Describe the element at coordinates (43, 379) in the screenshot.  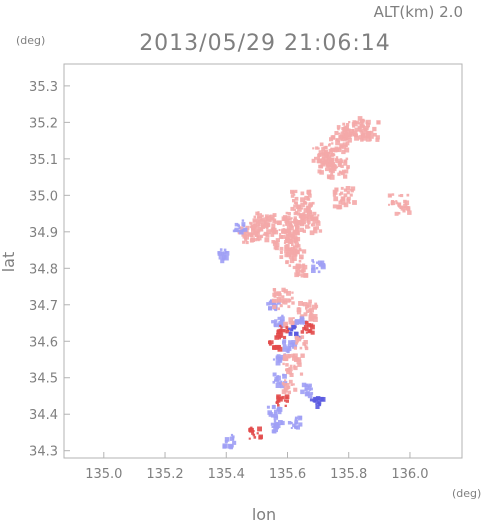
I see `y-tick-label: 34.5` at that location.